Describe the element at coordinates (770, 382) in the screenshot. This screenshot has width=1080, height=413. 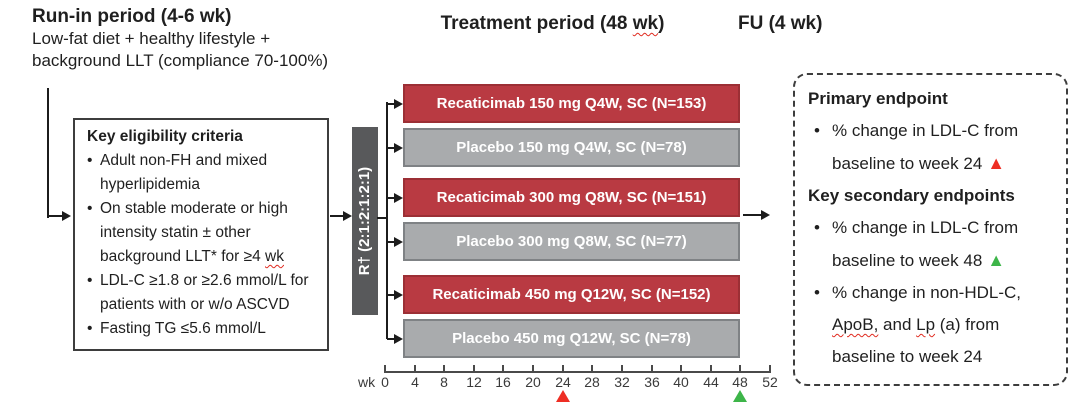
I see `axis-tick-label: 52` at that location.